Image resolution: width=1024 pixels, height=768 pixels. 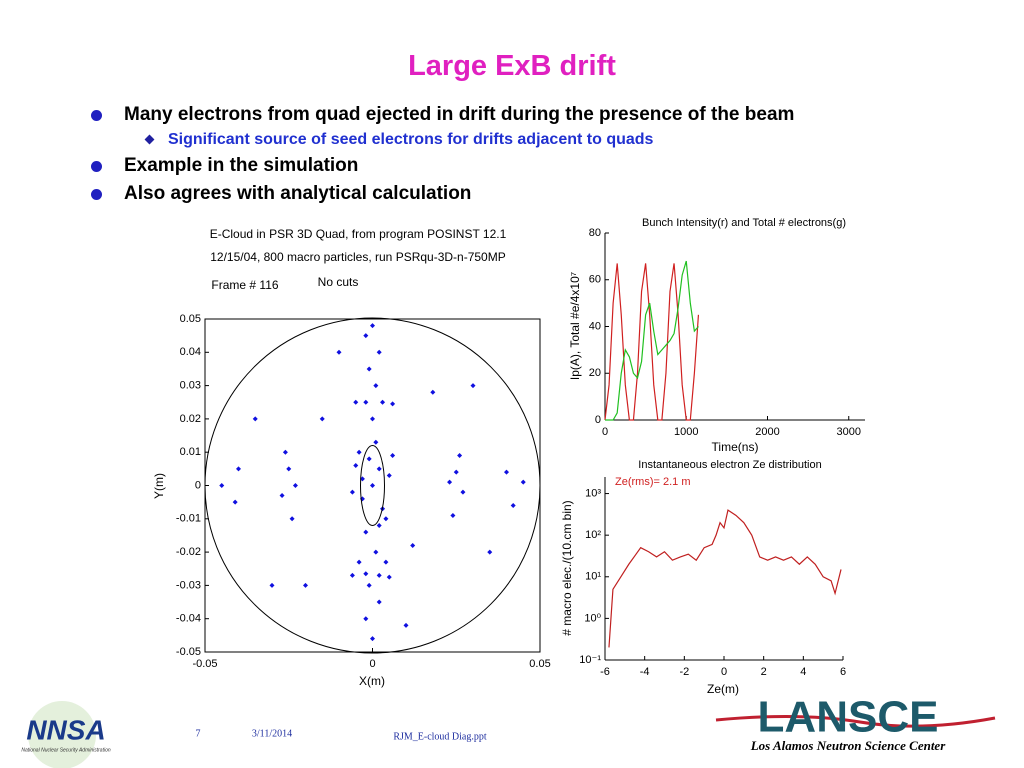 What do you see at coordinates (684, 672) in the screenshot?
I see `x-tick-label: -2` at bounding box center [684, 672].